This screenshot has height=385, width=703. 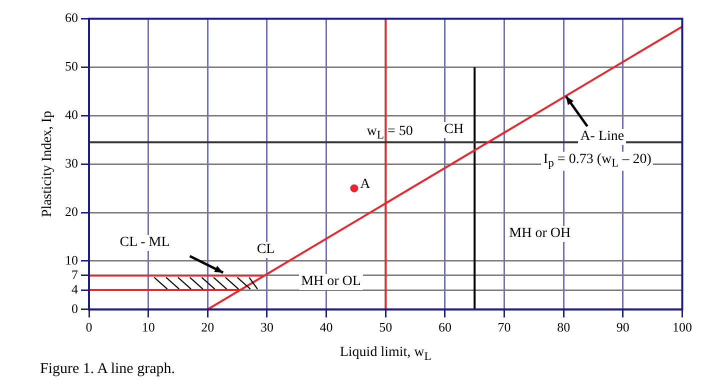 What do you see at coordinates (207, 327) in the screenshot?
I see `x-tick-label: 20` at bounding box center [207, 327].